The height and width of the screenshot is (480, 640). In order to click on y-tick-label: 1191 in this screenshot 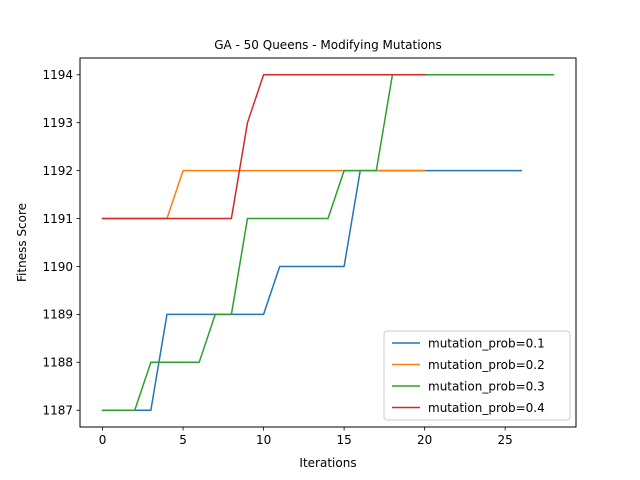, I will do `click(57, 219)`.